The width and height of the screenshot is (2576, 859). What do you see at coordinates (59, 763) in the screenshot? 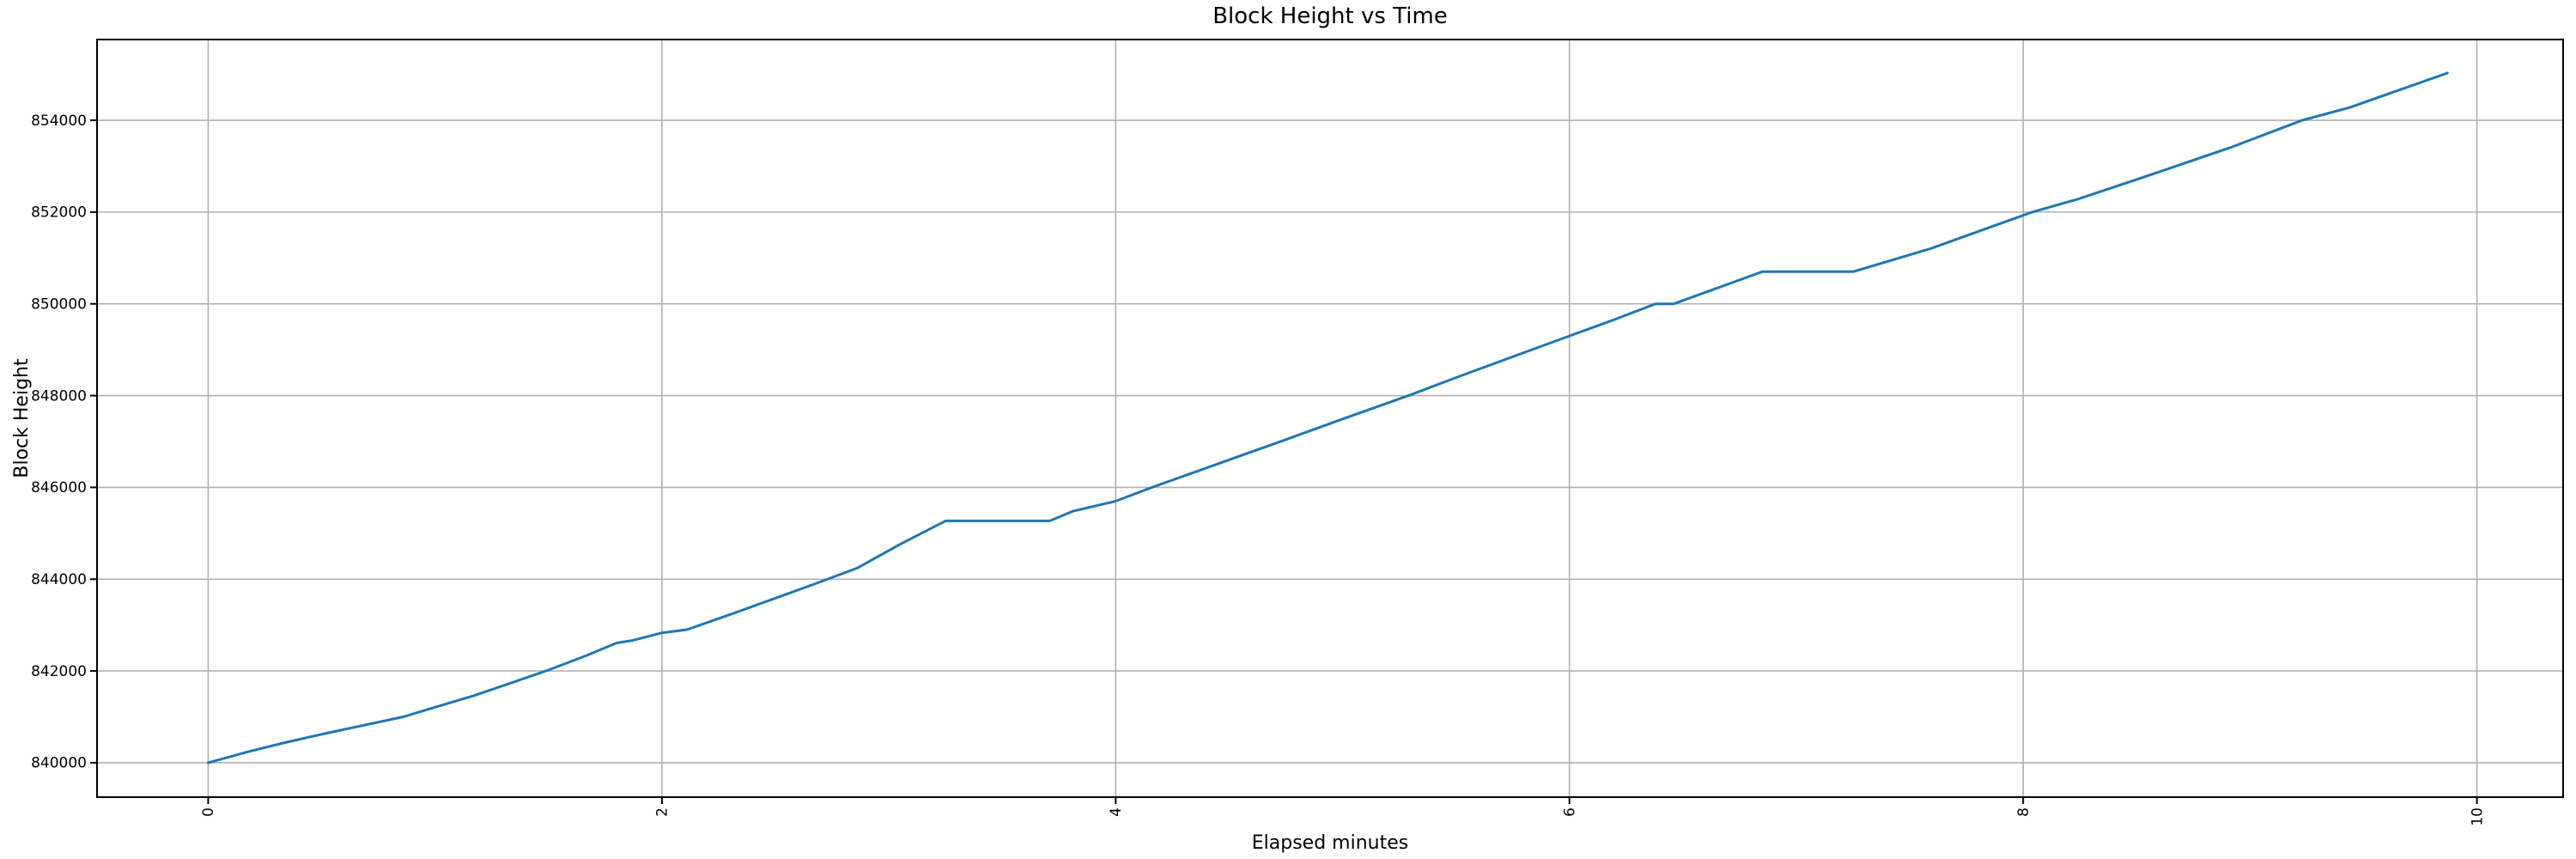
I see `y-tick-label: 840000` at bounding box center [59, 763].